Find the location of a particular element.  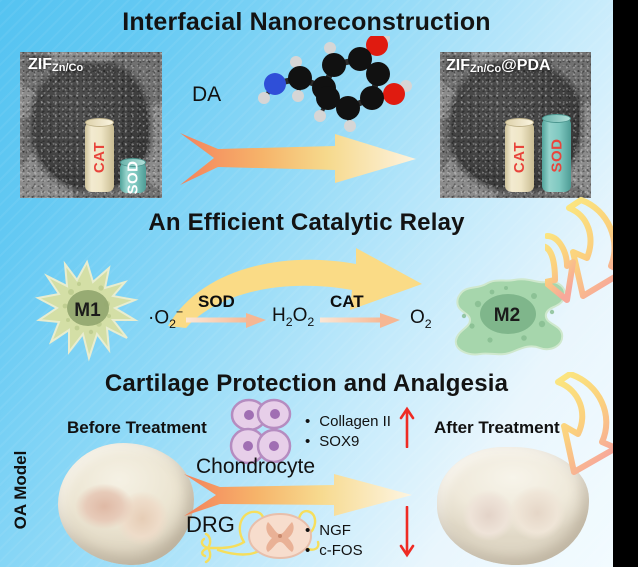

enzyme-label-cat: CAT is located at coordinates (347, 301).